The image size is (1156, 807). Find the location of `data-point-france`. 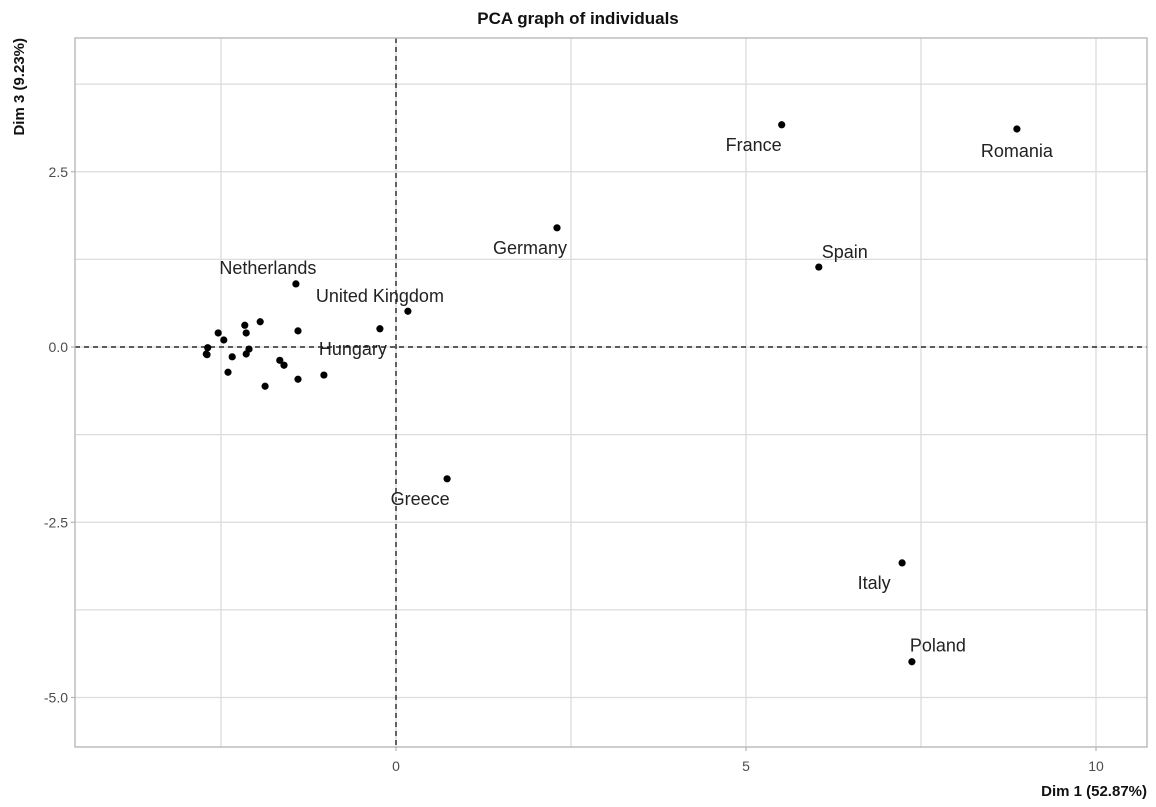

data-point-france is located at coordinates (782, 125).